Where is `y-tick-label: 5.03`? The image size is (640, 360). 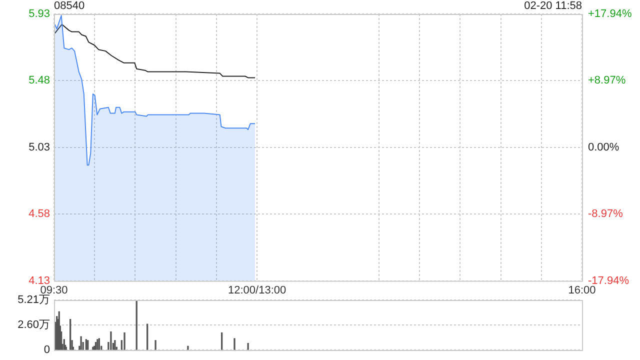
y-tick-label: 5.03 is located at coordinates (39, 147).